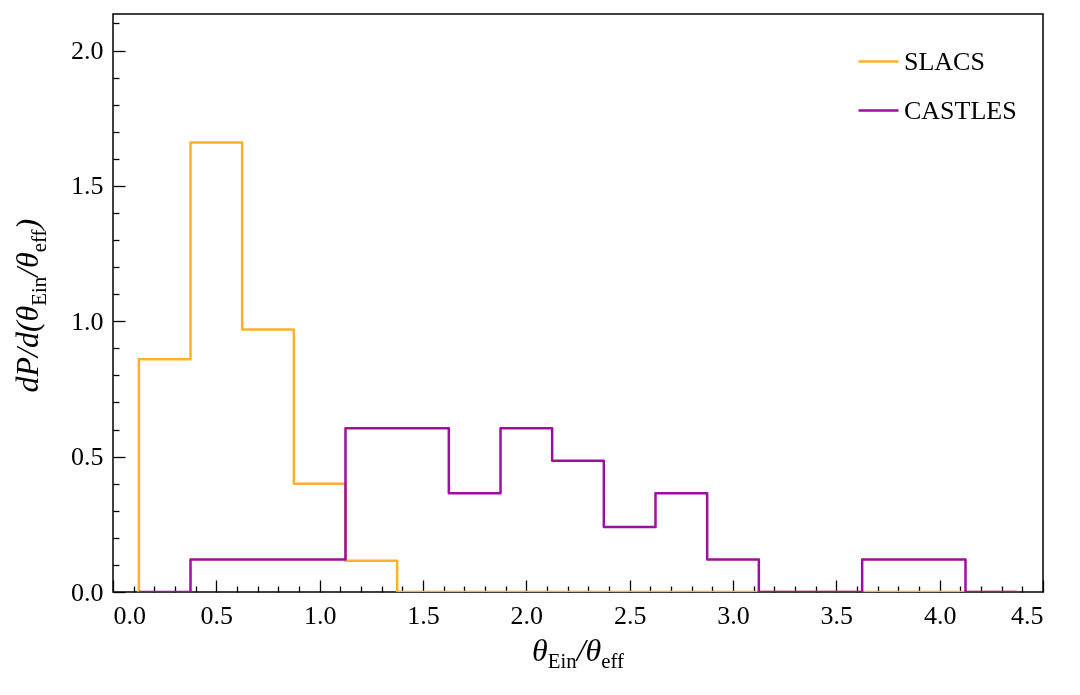  Describe the element at coordinates (129, 615) in the screenshot. I see `x-tick-label: 0.0` at that location.